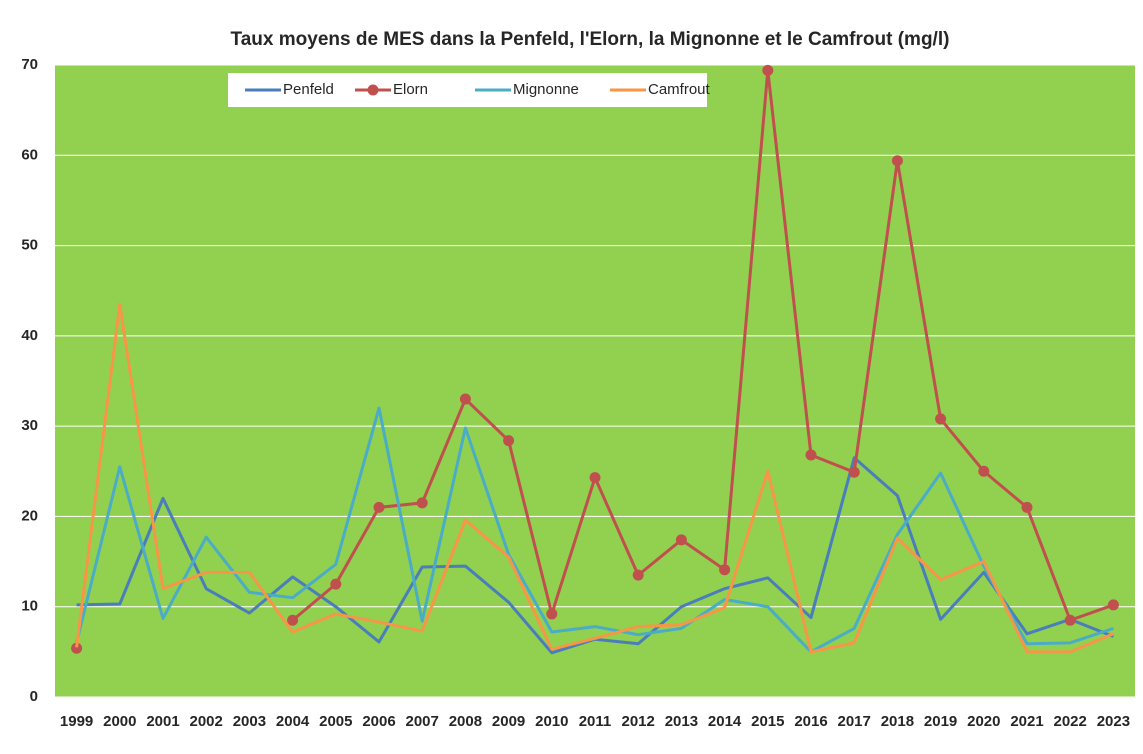 The image size is (1143, 754). Describe the element at coordinates (162, 721) in the screenshot. I see `x-tick-label: 2001` at that location.